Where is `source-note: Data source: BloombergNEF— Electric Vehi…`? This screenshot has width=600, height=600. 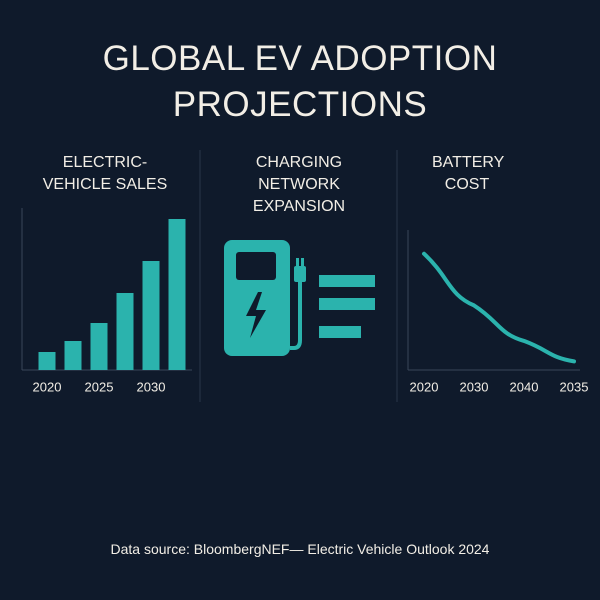
source-note: Data source: BloombergNEF— Electric Vehi… is located at coordinates (300, 549).